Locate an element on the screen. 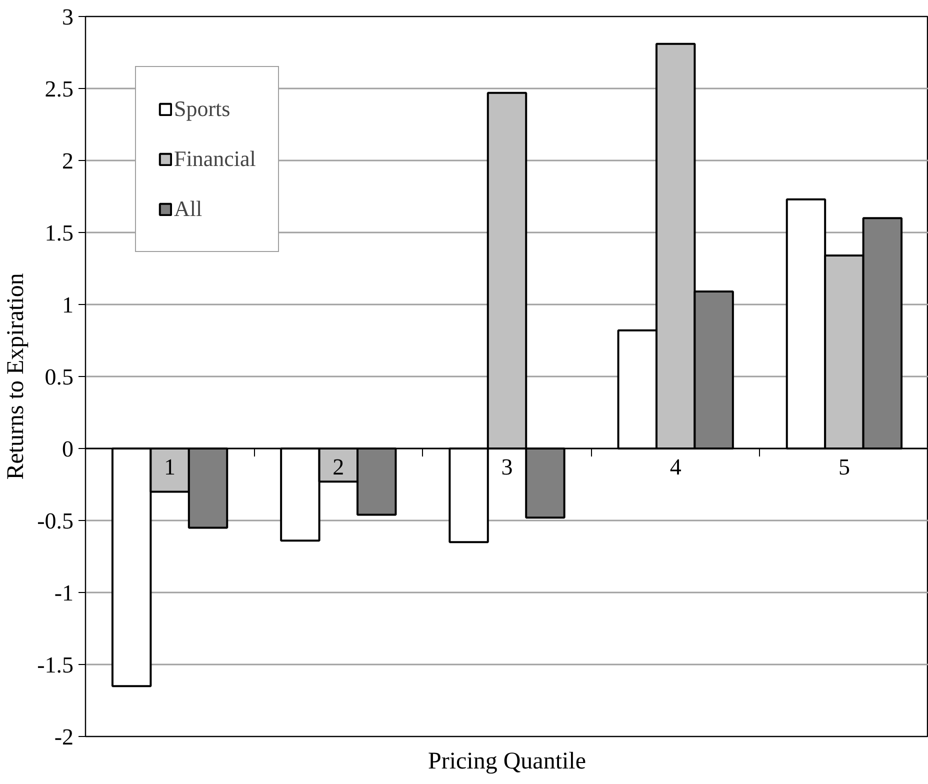 This screenshot has height=784, width=928. x-tick-label: 3 is located at coordinates (507, 467).